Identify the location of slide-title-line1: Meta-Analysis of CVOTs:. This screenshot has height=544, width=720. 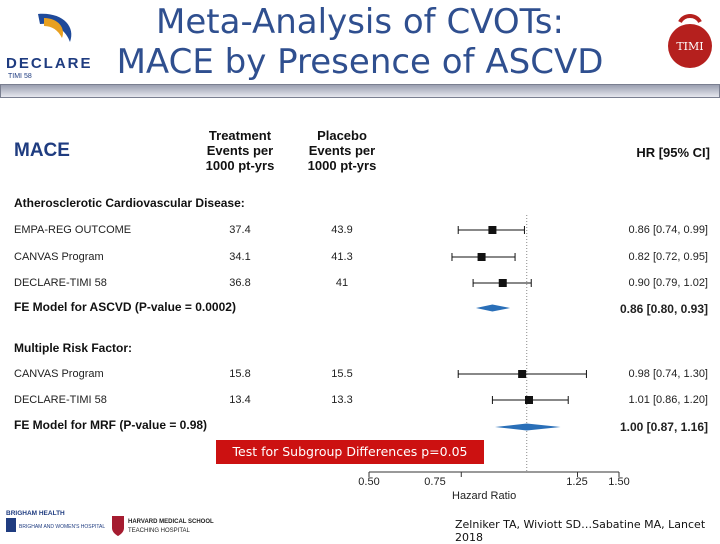
(360, 22).